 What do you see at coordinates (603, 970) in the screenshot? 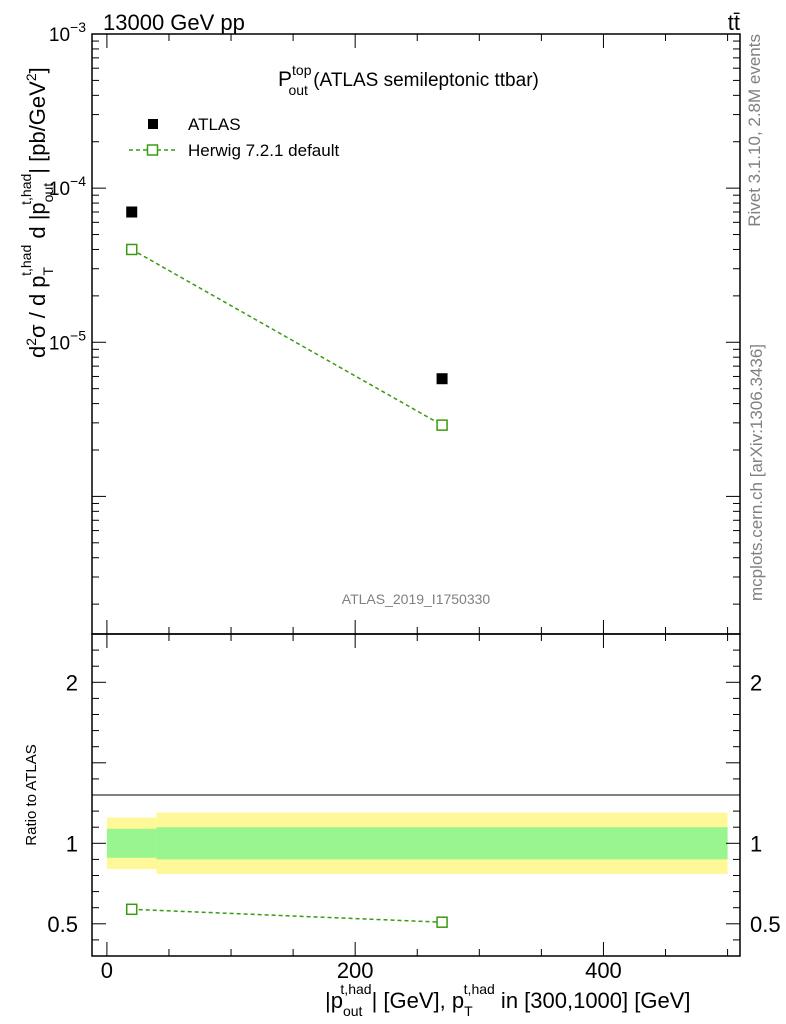
I see `x-tick-label-2: 400` at bounding box center [603, 970].